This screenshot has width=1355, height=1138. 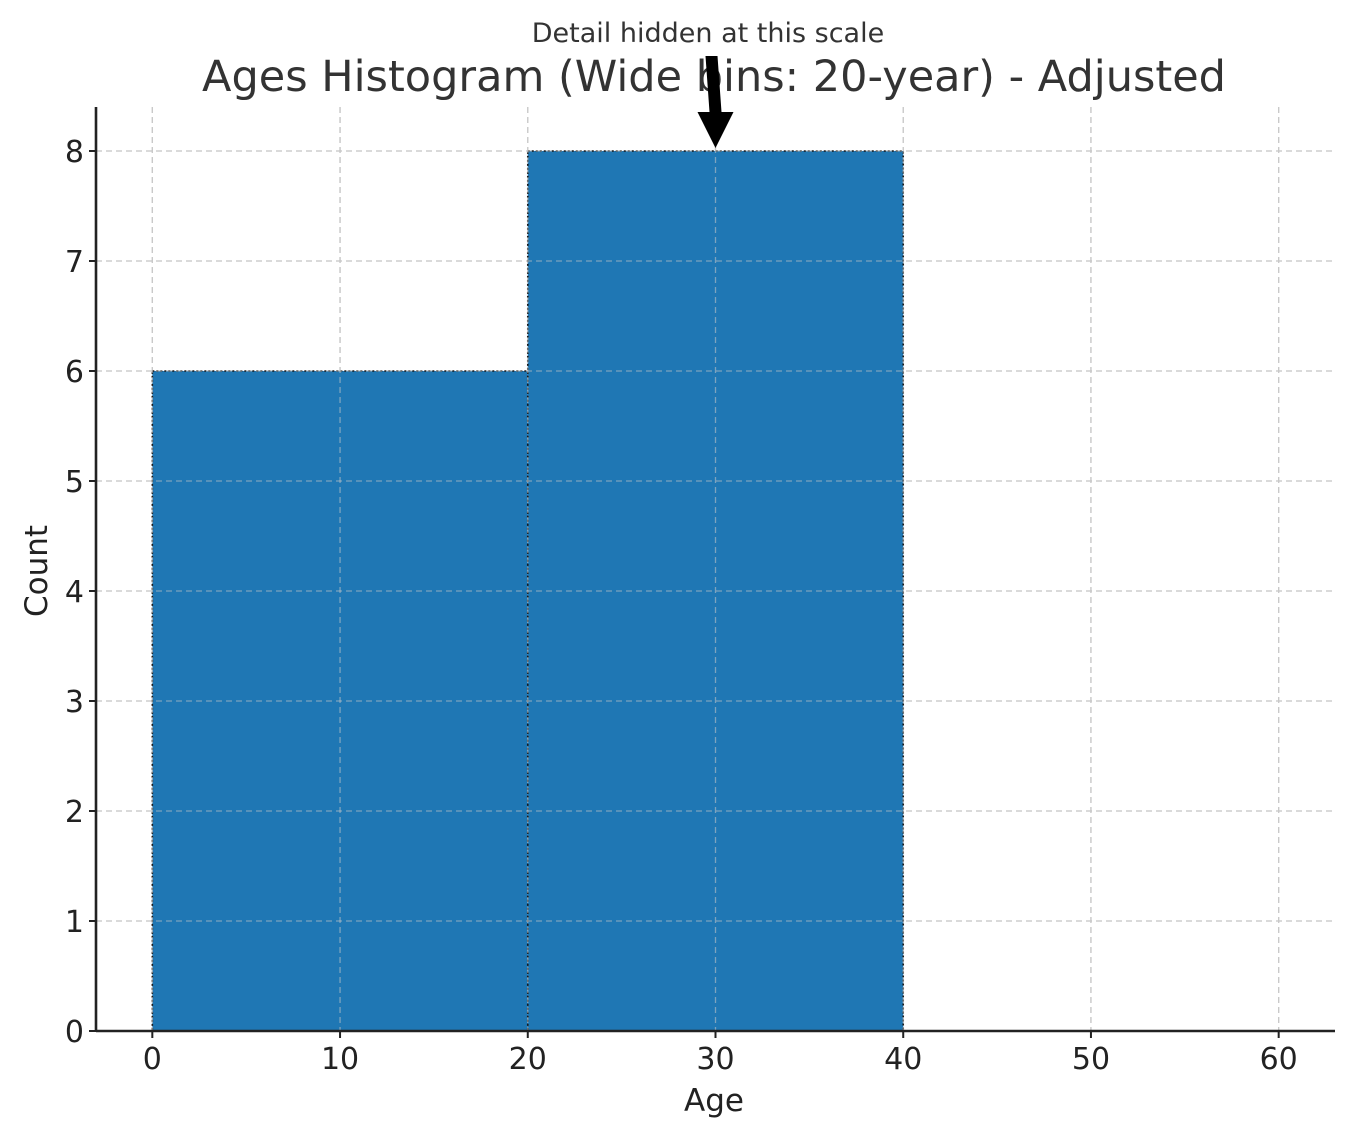 I want to click on x-tick-label: 40, so click(x=903, y=1059).